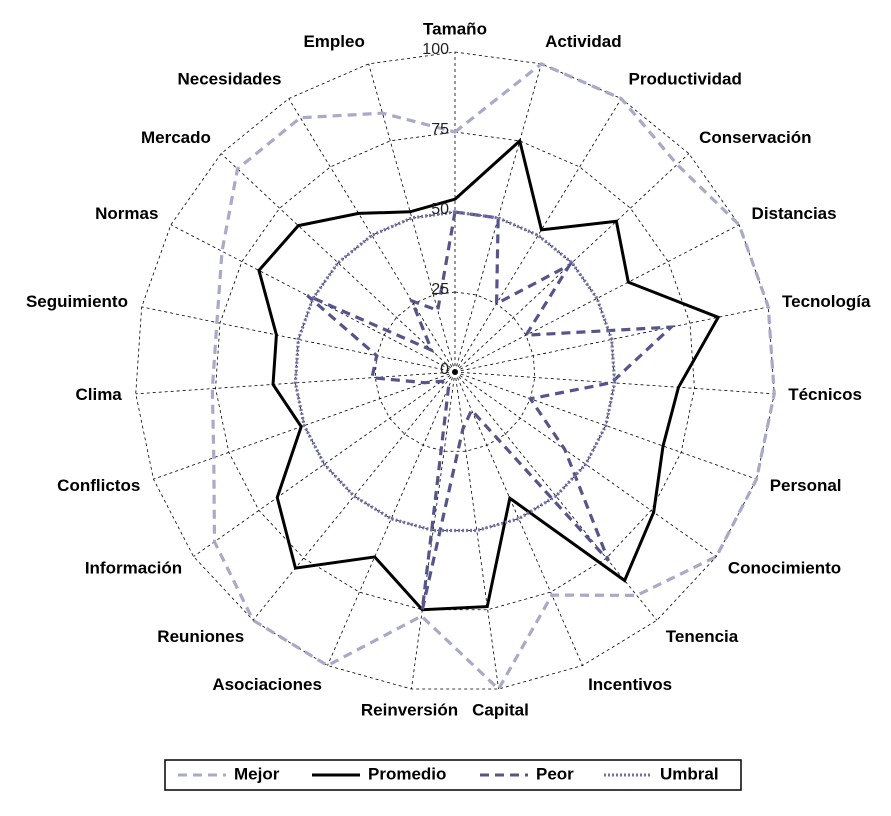 The height and width of the screenshot is (816, 891). I want to click on legend-label: Umbral, so click(689, 773).